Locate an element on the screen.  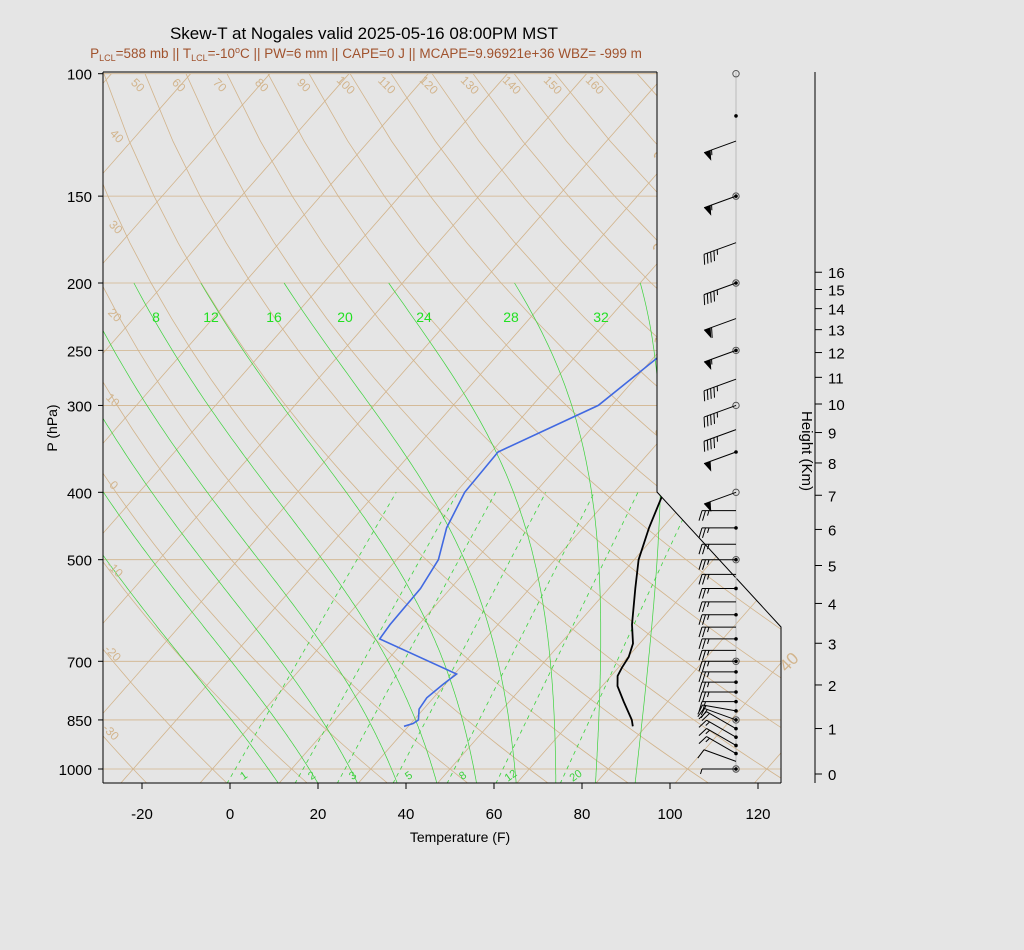
height-axis-label: Height (Km) is located at coordinates (806, 451).